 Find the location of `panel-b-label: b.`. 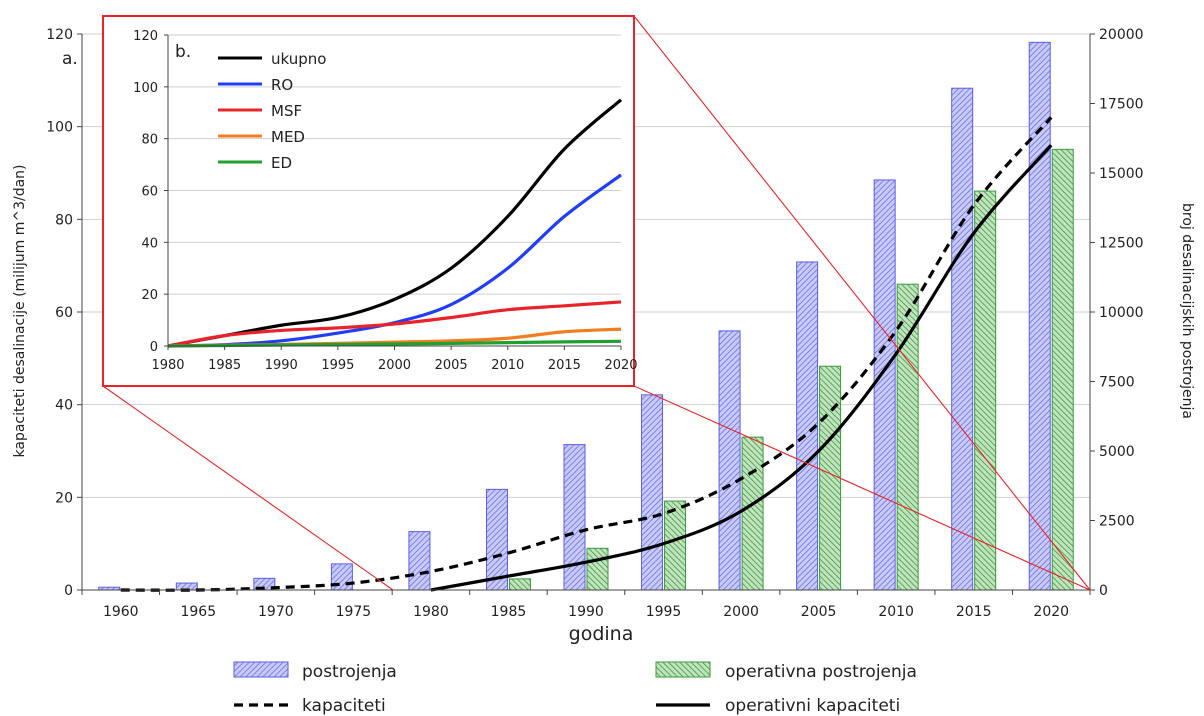

panel-b-label: b. is located at coordinates (183, 52).